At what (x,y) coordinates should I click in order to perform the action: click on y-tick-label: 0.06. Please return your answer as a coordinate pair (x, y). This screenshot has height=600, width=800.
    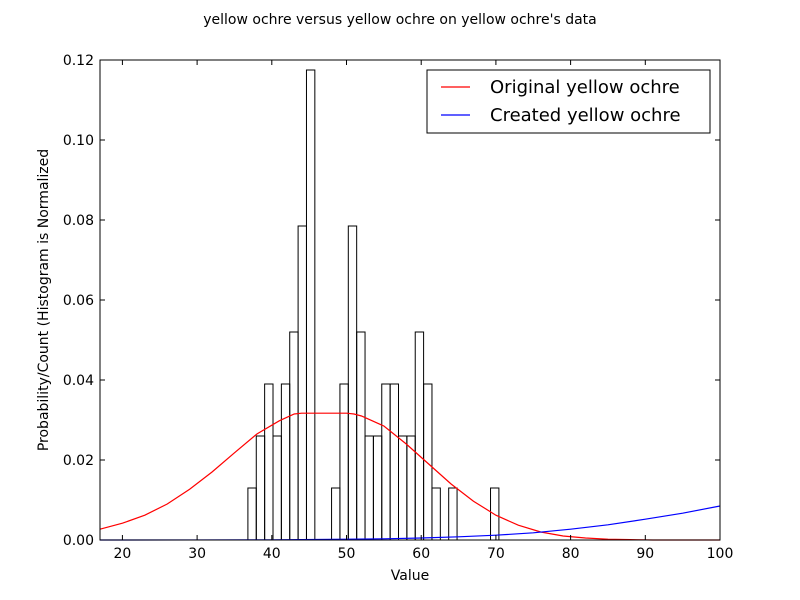
    Looking at the image, I should click on (78, 301).